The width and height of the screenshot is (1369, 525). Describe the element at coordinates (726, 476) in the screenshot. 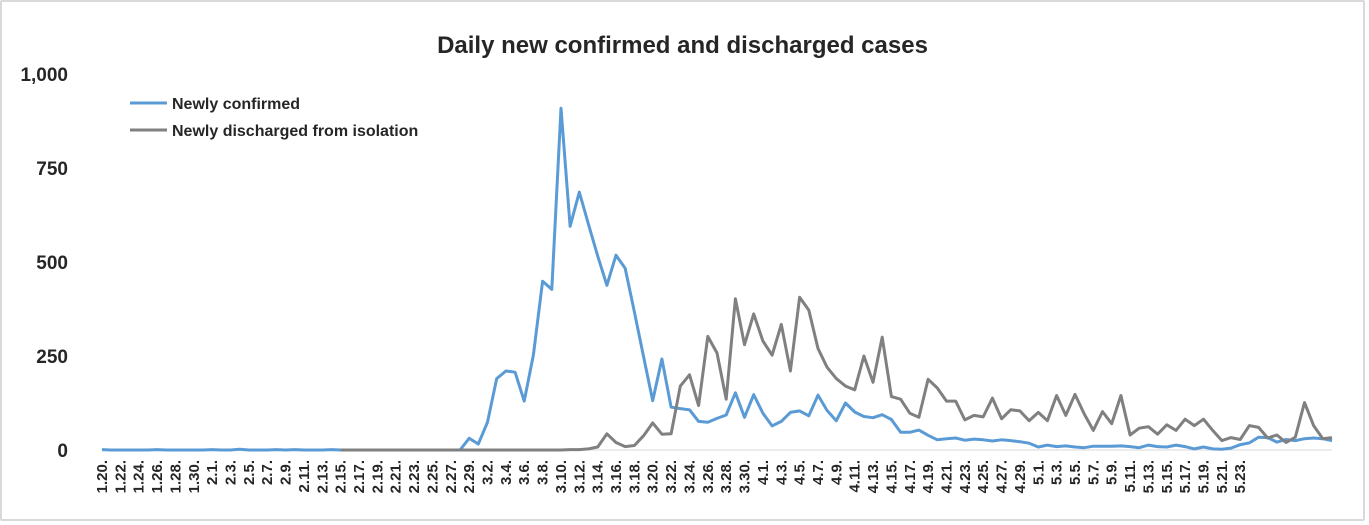

I see `x-tick-label: 3.28.` at that location.